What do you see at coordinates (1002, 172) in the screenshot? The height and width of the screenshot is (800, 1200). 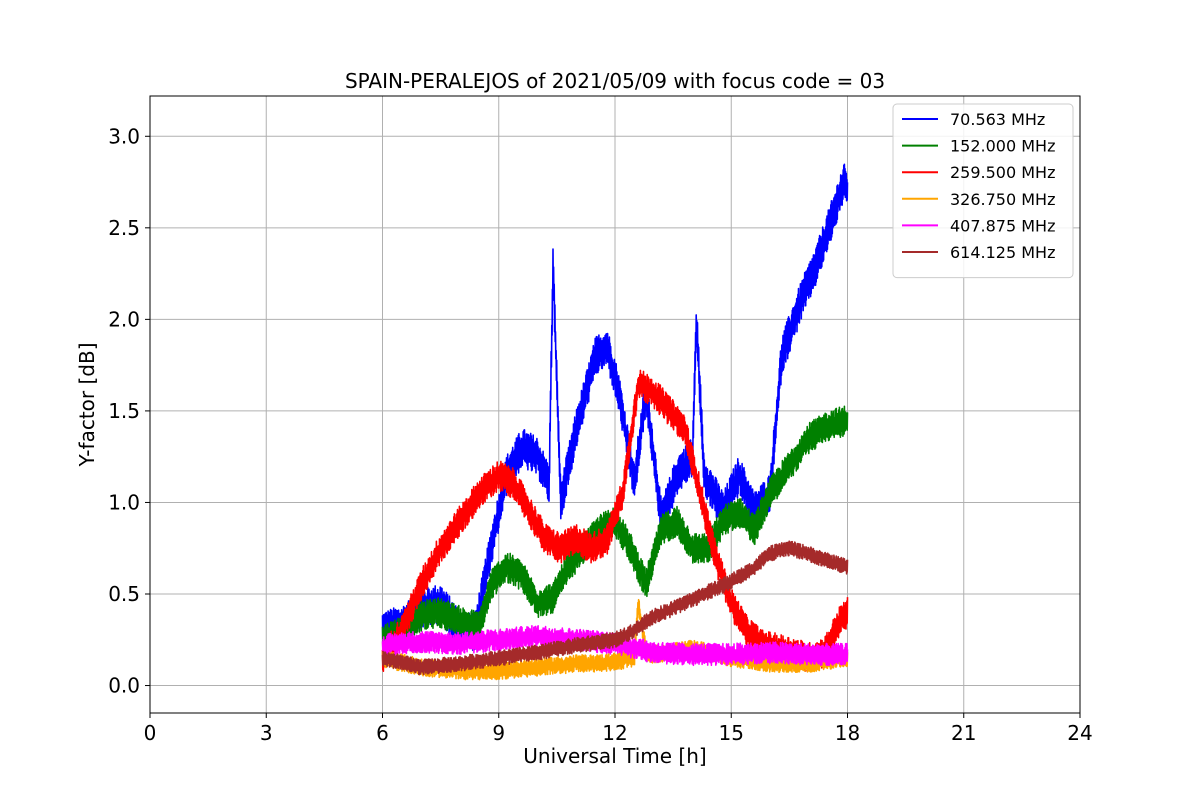 I see `legend-label: 259.500 MHz` at bounding box center [1002, 172].